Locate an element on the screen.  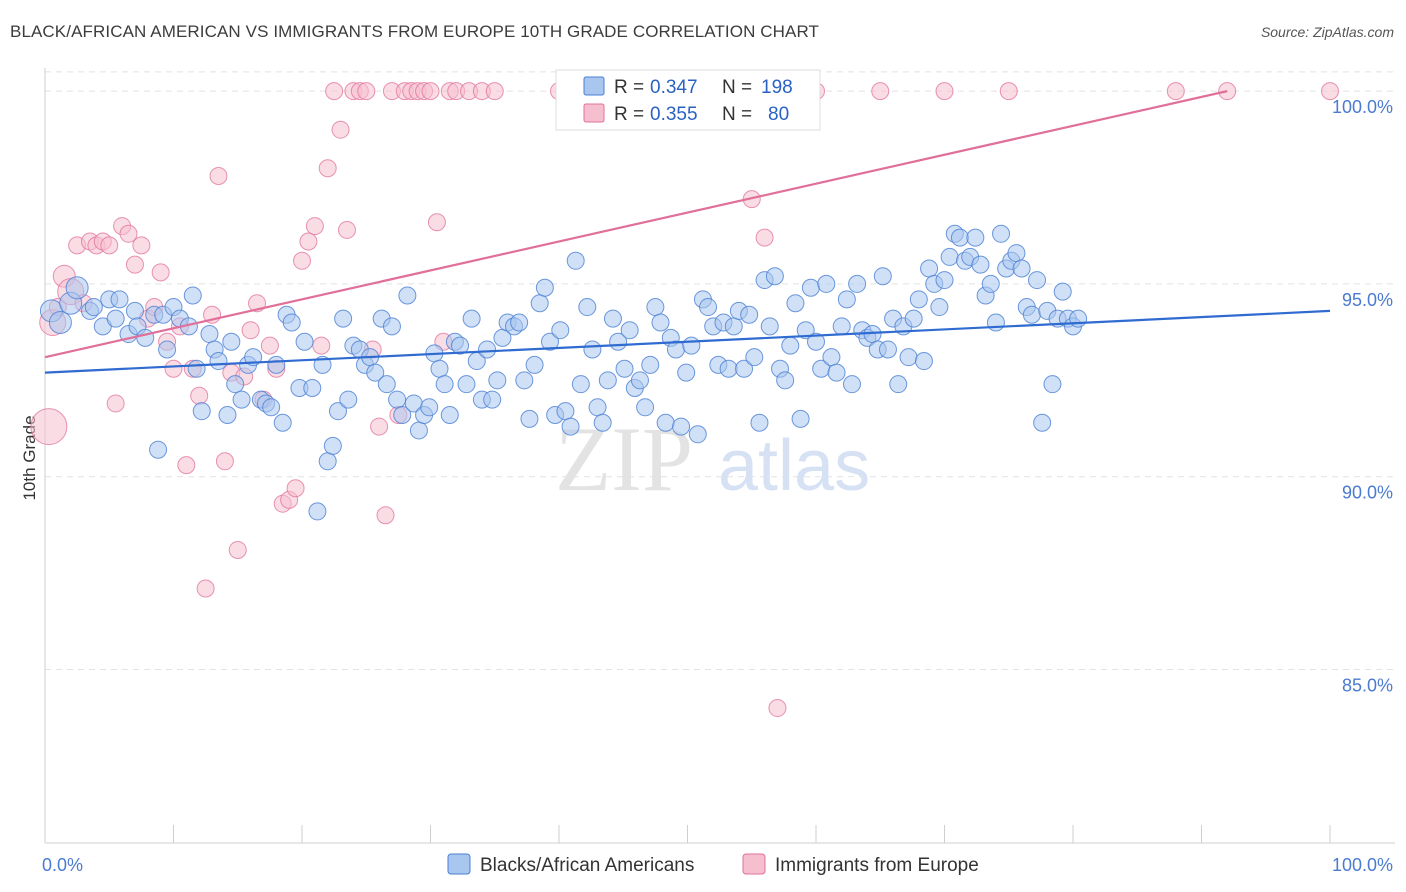
x-tick-label: 0.0% is located at coordinates (62, 865).